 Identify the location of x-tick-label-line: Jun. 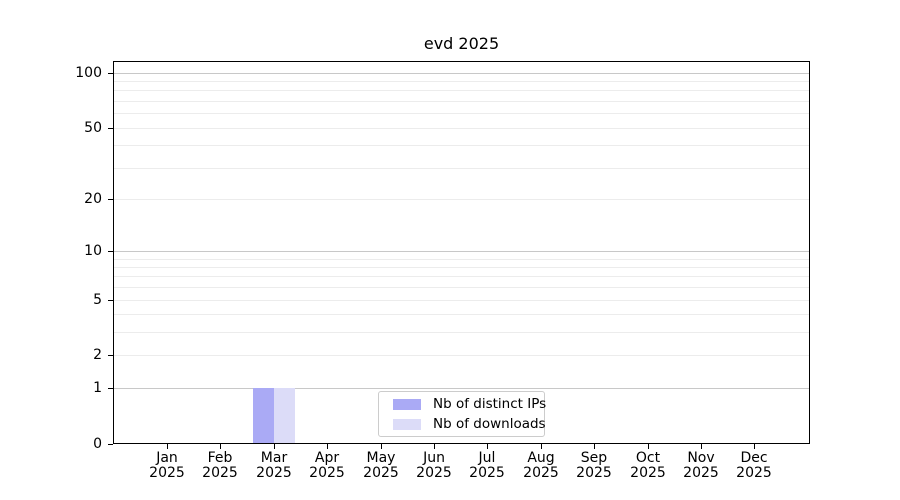
(434, 458).